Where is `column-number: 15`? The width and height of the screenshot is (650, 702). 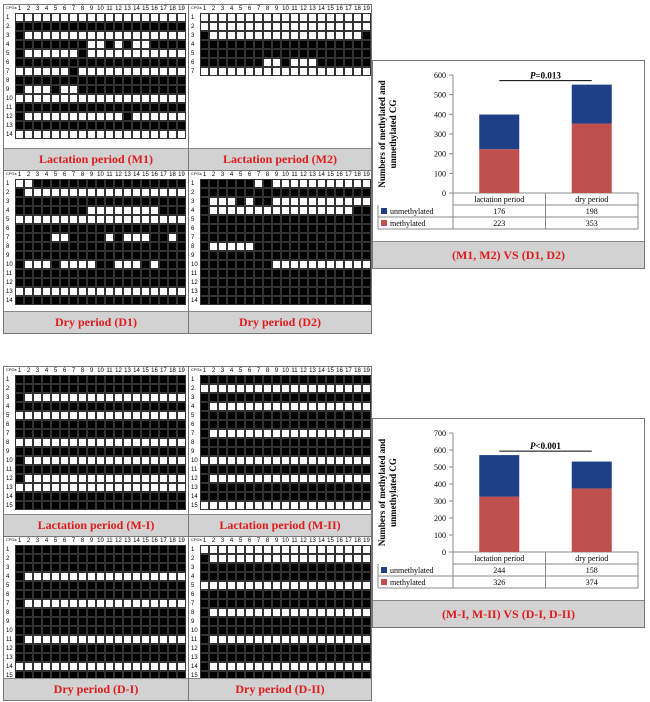
column-number: 15 is located at coordinates (145, 541).